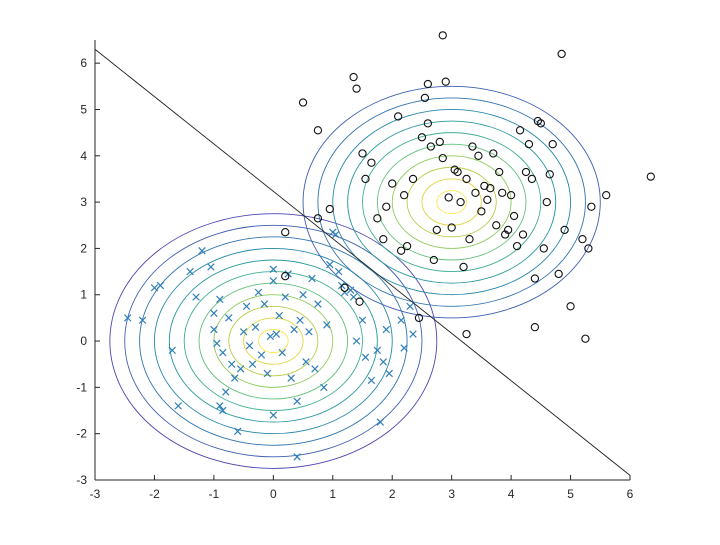 The height and width of the screenshot is (545, 720). Describe the element at coordinates (83, 341) in the screenshot. I see `y-tick-label: 0` at that location.